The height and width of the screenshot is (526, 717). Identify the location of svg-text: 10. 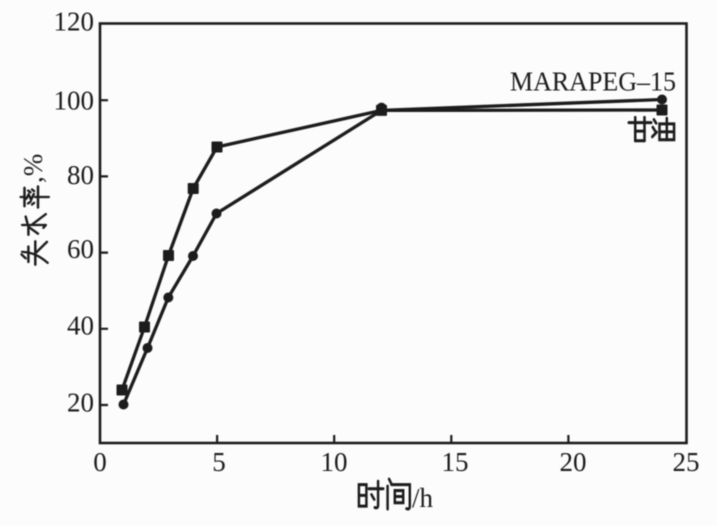
(334, 462).